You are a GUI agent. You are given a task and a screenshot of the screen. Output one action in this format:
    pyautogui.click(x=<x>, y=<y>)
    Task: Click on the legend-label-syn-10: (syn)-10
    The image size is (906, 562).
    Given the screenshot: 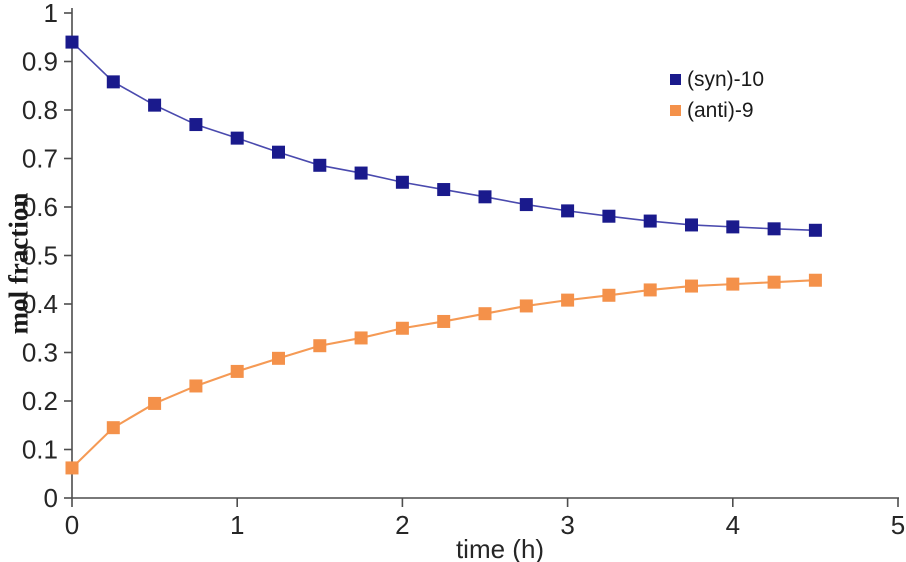 What is the action you would take?
    pyautogui.click(x=726, y=79)
    